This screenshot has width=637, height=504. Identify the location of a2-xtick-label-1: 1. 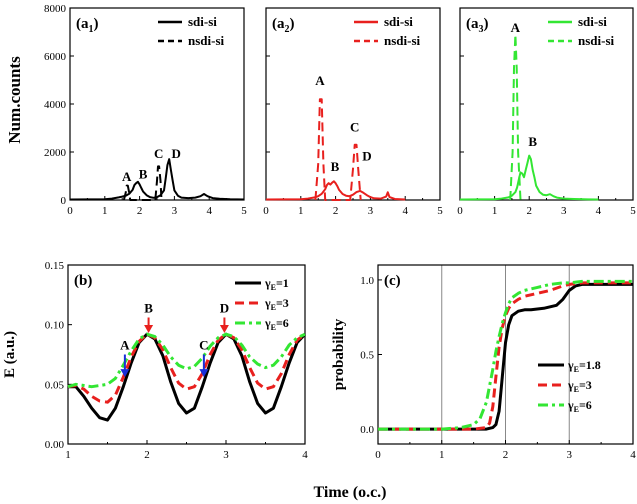
(301, 211).